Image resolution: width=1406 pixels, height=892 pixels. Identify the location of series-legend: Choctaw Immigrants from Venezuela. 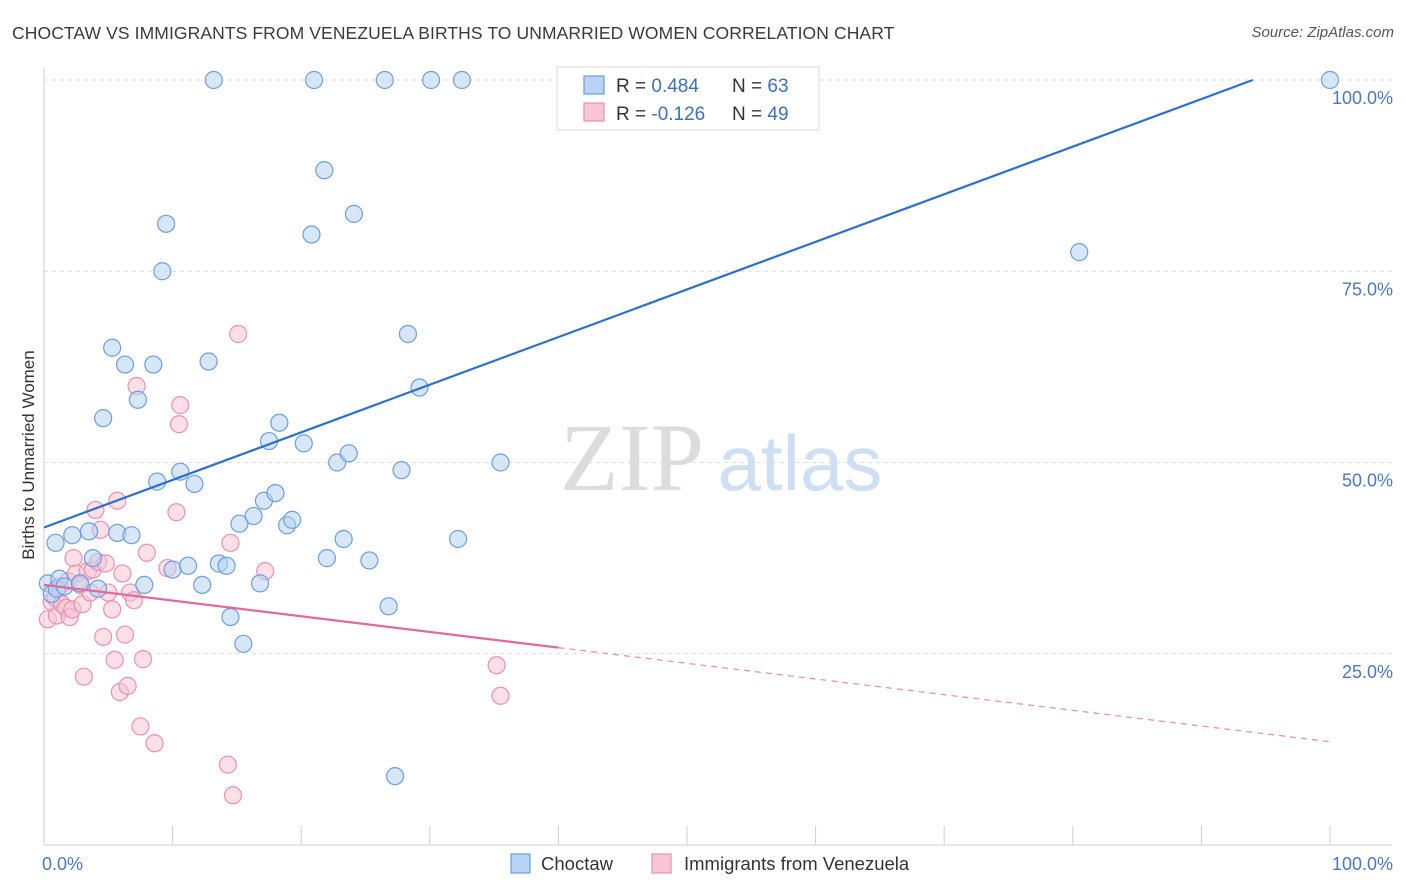
(710, 863).